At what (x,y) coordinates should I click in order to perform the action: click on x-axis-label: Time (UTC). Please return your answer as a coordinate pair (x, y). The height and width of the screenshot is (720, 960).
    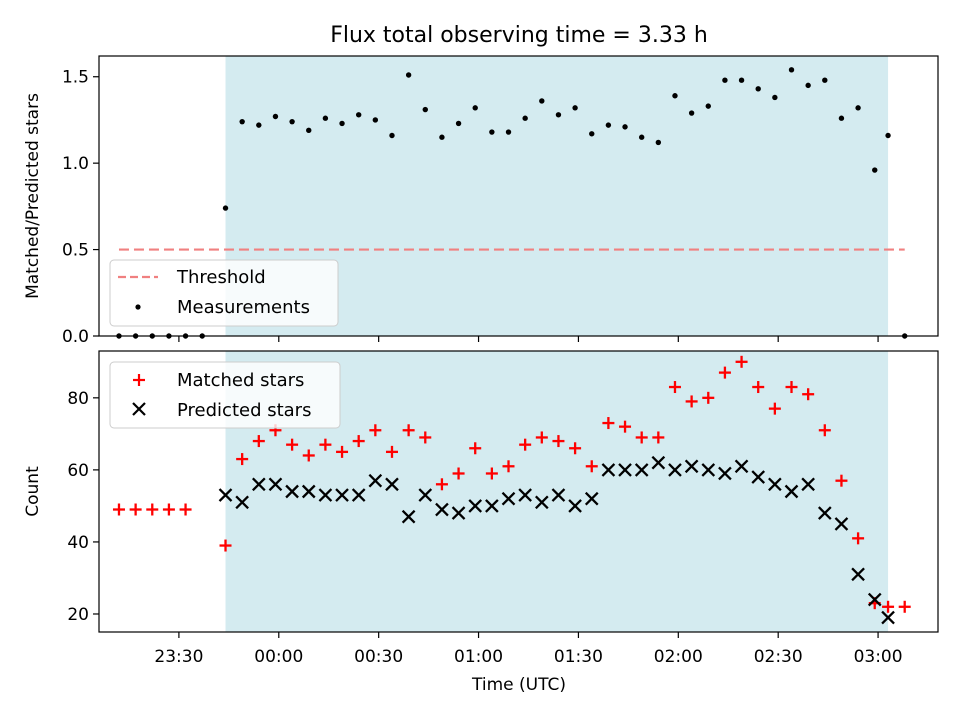
    Looking at the image, I should click on (518, 685).